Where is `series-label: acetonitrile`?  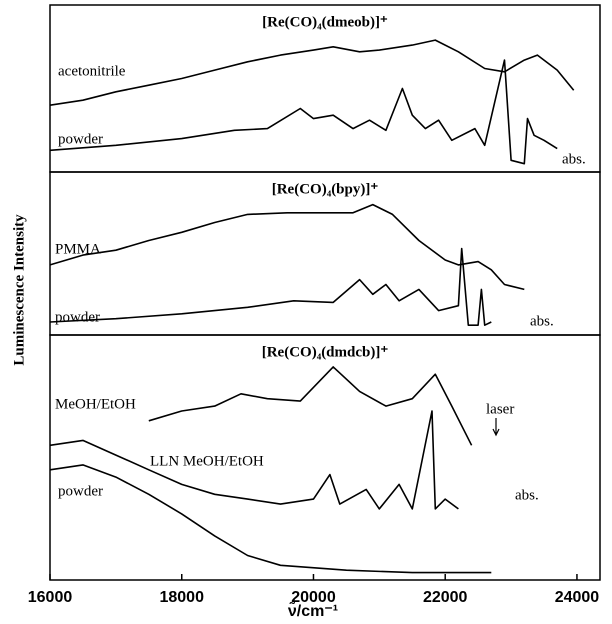 series-label: acetonitrile is located at coordinates (92, 71).